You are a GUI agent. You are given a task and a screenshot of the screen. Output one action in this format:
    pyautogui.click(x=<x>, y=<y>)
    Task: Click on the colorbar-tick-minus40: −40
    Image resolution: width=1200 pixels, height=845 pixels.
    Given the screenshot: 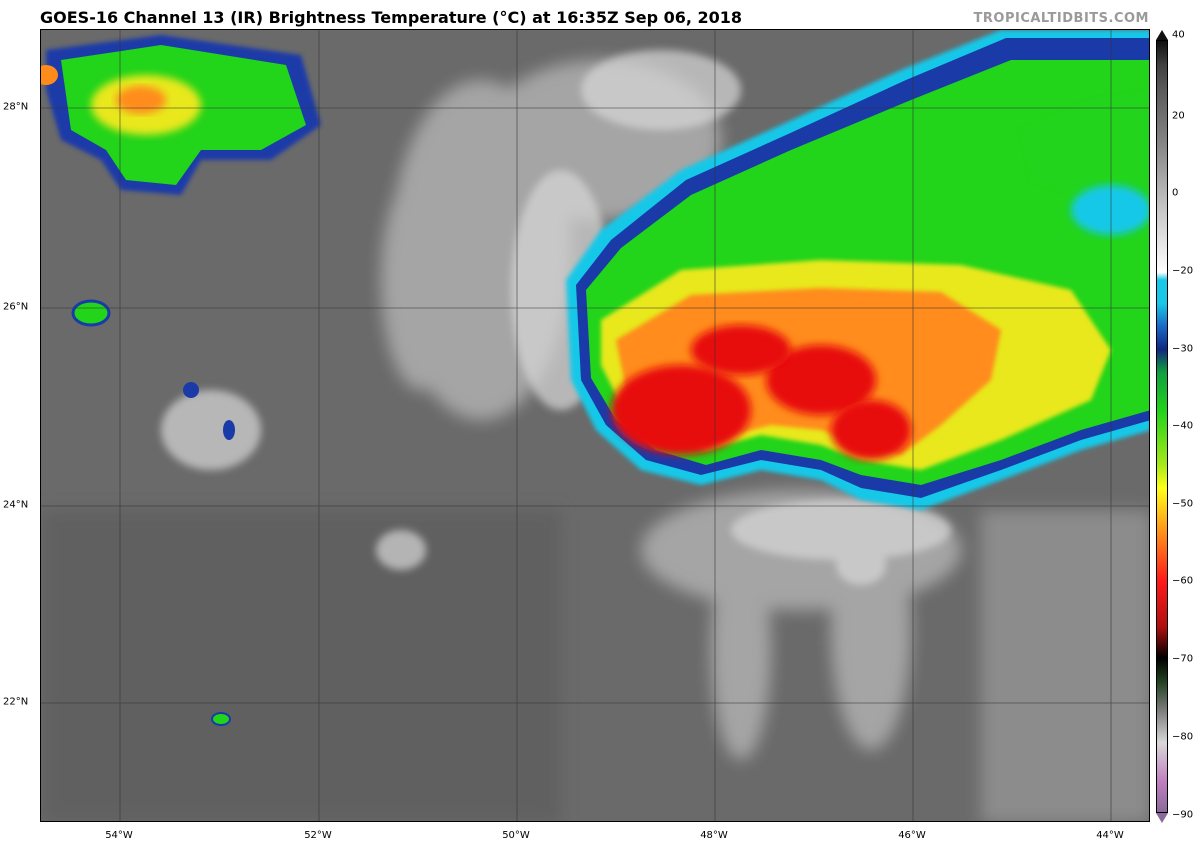 What is the action you would take?
    pyautogui.click(x=1183, y=426)
    